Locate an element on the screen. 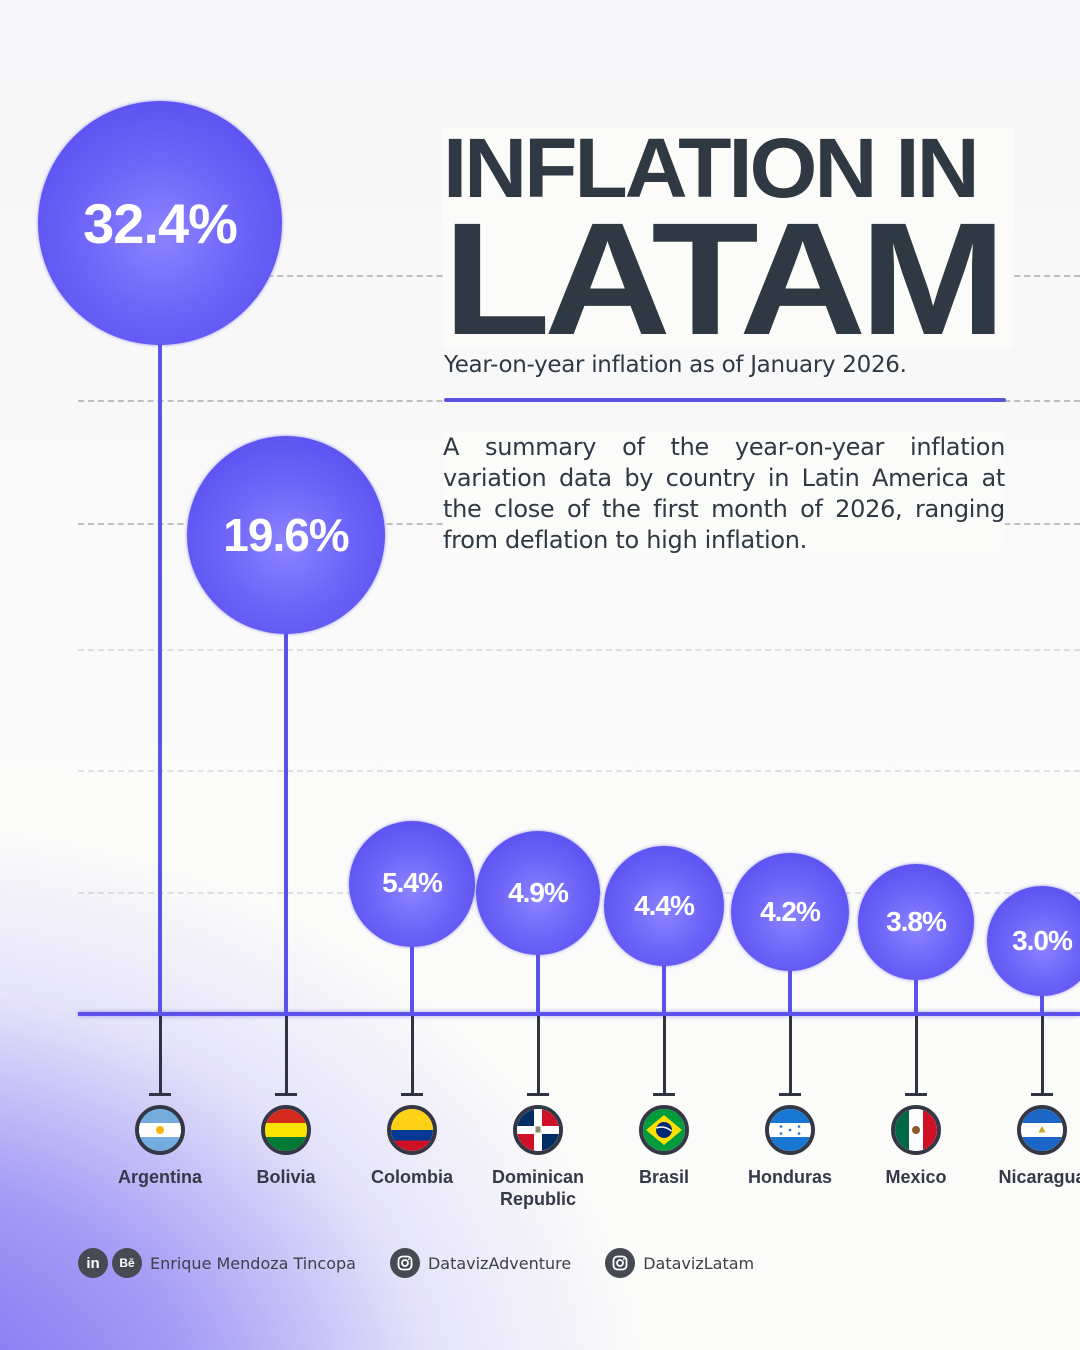 The height and width of the screenshot is (1350, 1080). country-label-colombia: Colombia is located at coordinates (411, 1177).